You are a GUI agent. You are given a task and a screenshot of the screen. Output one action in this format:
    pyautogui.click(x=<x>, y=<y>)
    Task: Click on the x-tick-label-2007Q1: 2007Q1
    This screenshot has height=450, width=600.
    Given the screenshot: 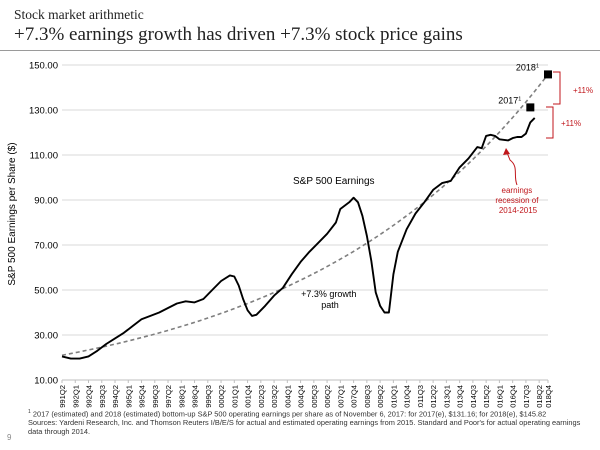 What is the action you would take?
    pyautogui.click(x=340, y=396)
    